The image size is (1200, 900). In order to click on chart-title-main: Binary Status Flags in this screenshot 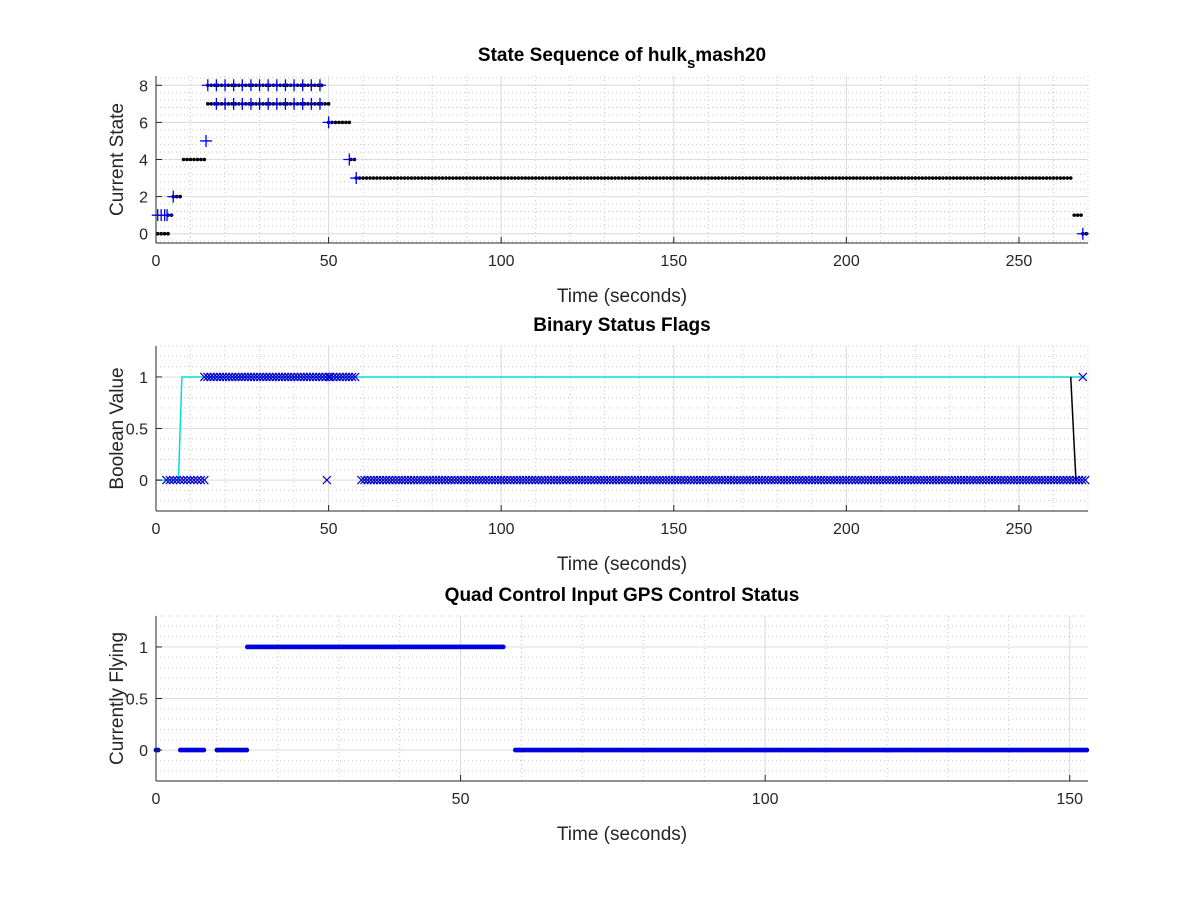, I will do `click(621, 325)`.